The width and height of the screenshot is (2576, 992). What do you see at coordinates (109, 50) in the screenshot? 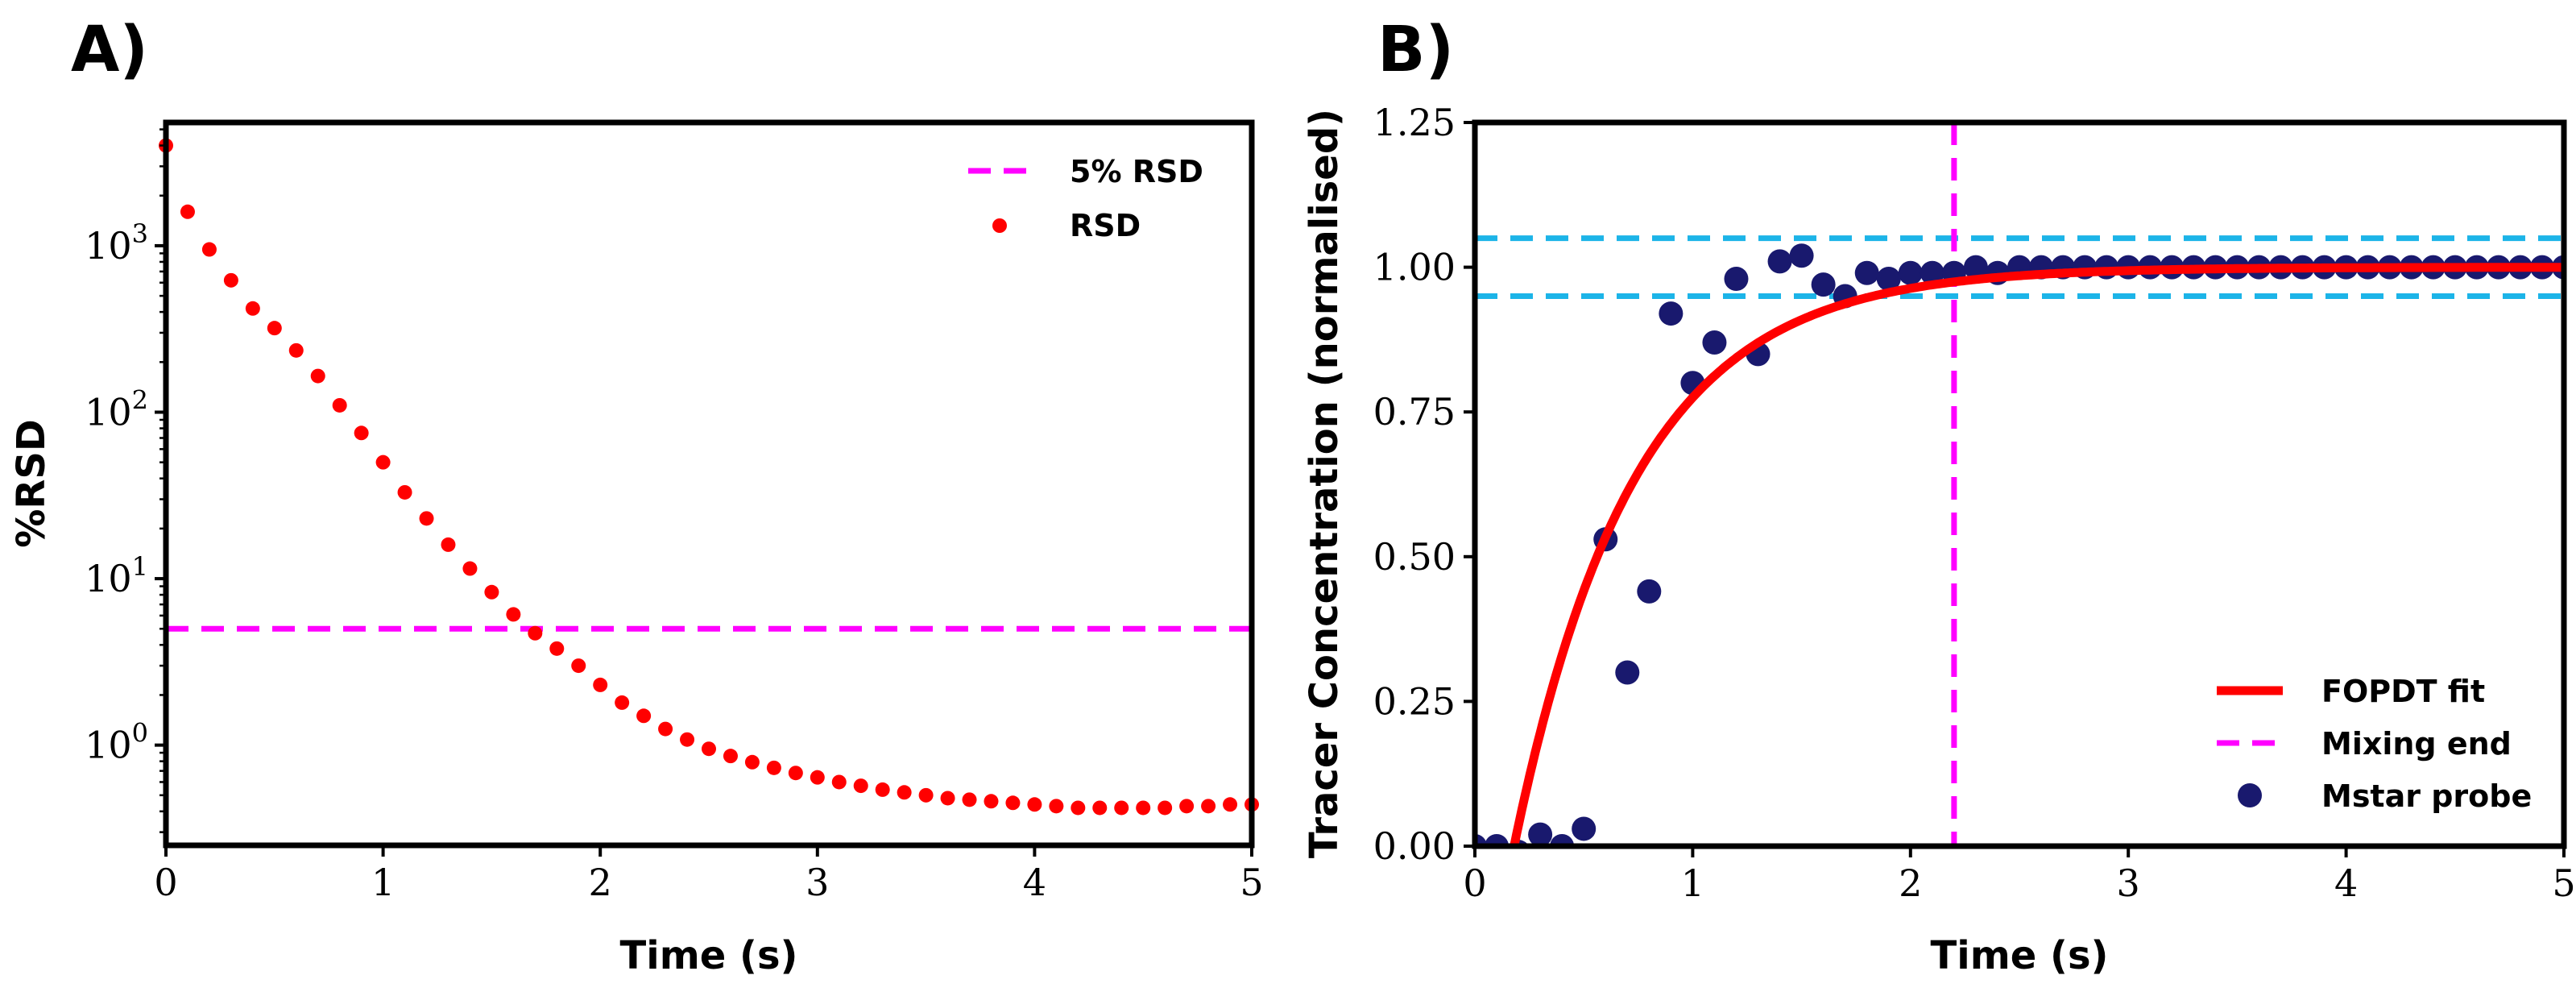
I see `panel-a-label: A)` at bounding box center [109, 50].